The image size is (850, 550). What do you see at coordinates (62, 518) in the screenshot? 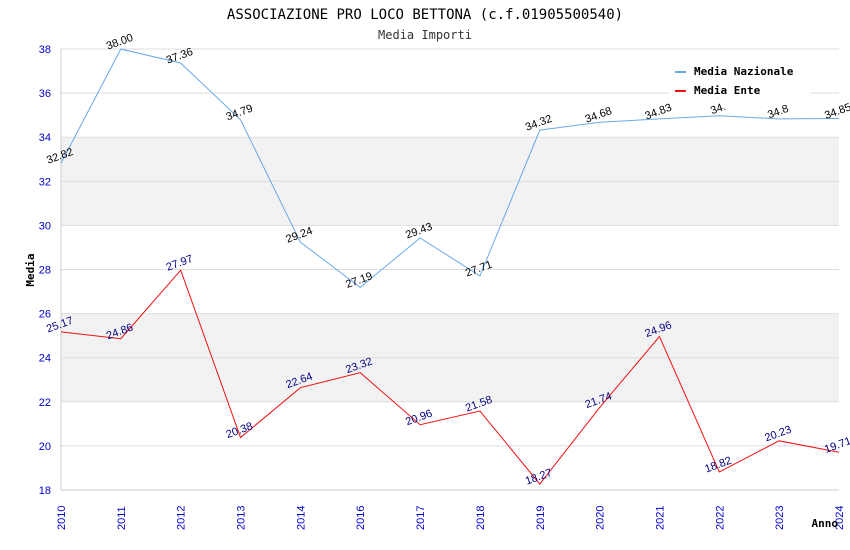
I see `x-tick-label: 2010` at bounding box center [62, 518].